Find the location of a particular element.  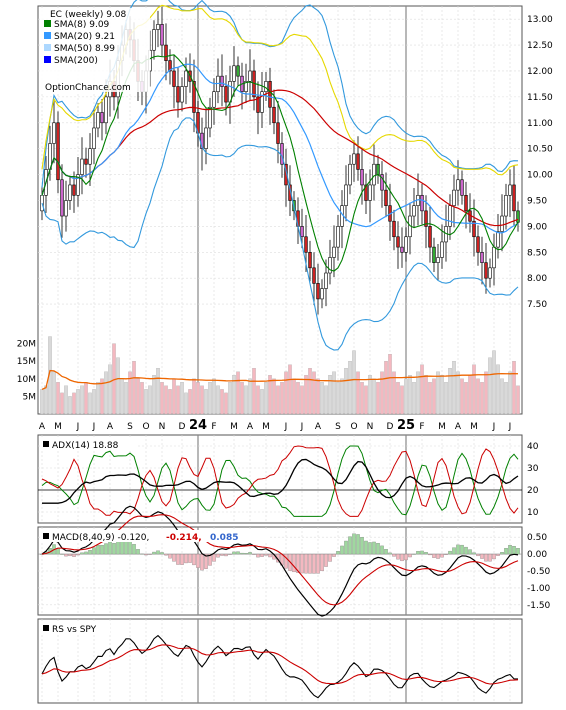

macd-tick-label: -1.50 is located at coordinates (539, 606).